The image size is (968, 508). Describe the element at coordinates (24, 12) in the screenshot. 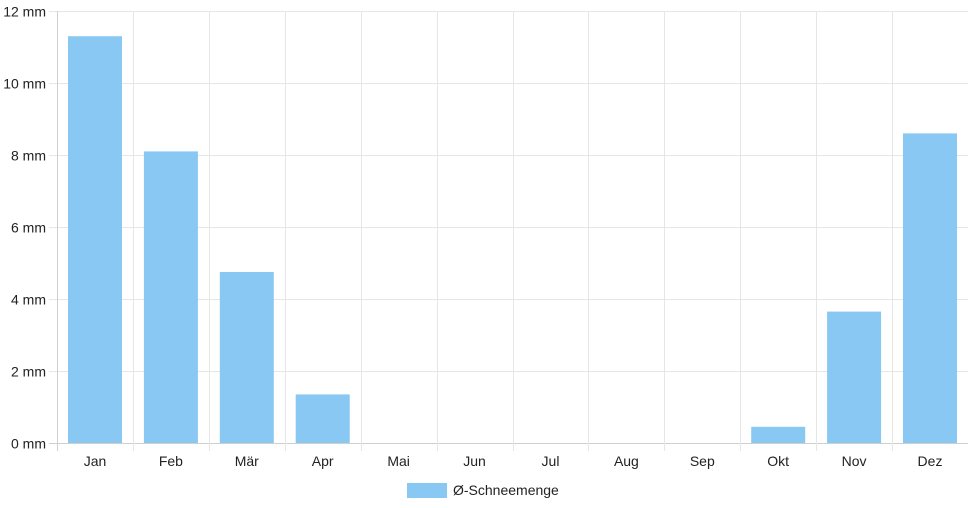

I see `y-tick-label: 12 mm` at that location.